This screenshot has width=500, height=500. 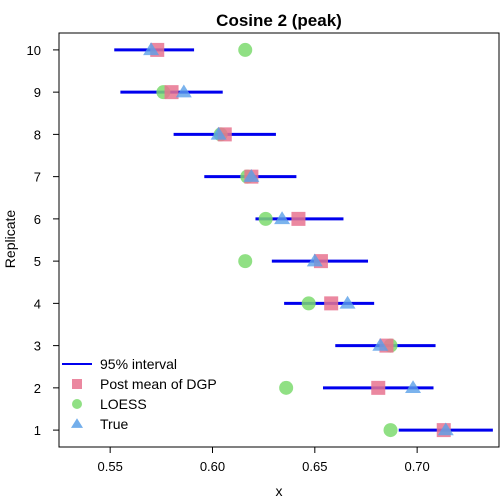 I want to click on y-axis: 1 2 3 4 5 6 7 8 9 10, so click(x=43, y=240).